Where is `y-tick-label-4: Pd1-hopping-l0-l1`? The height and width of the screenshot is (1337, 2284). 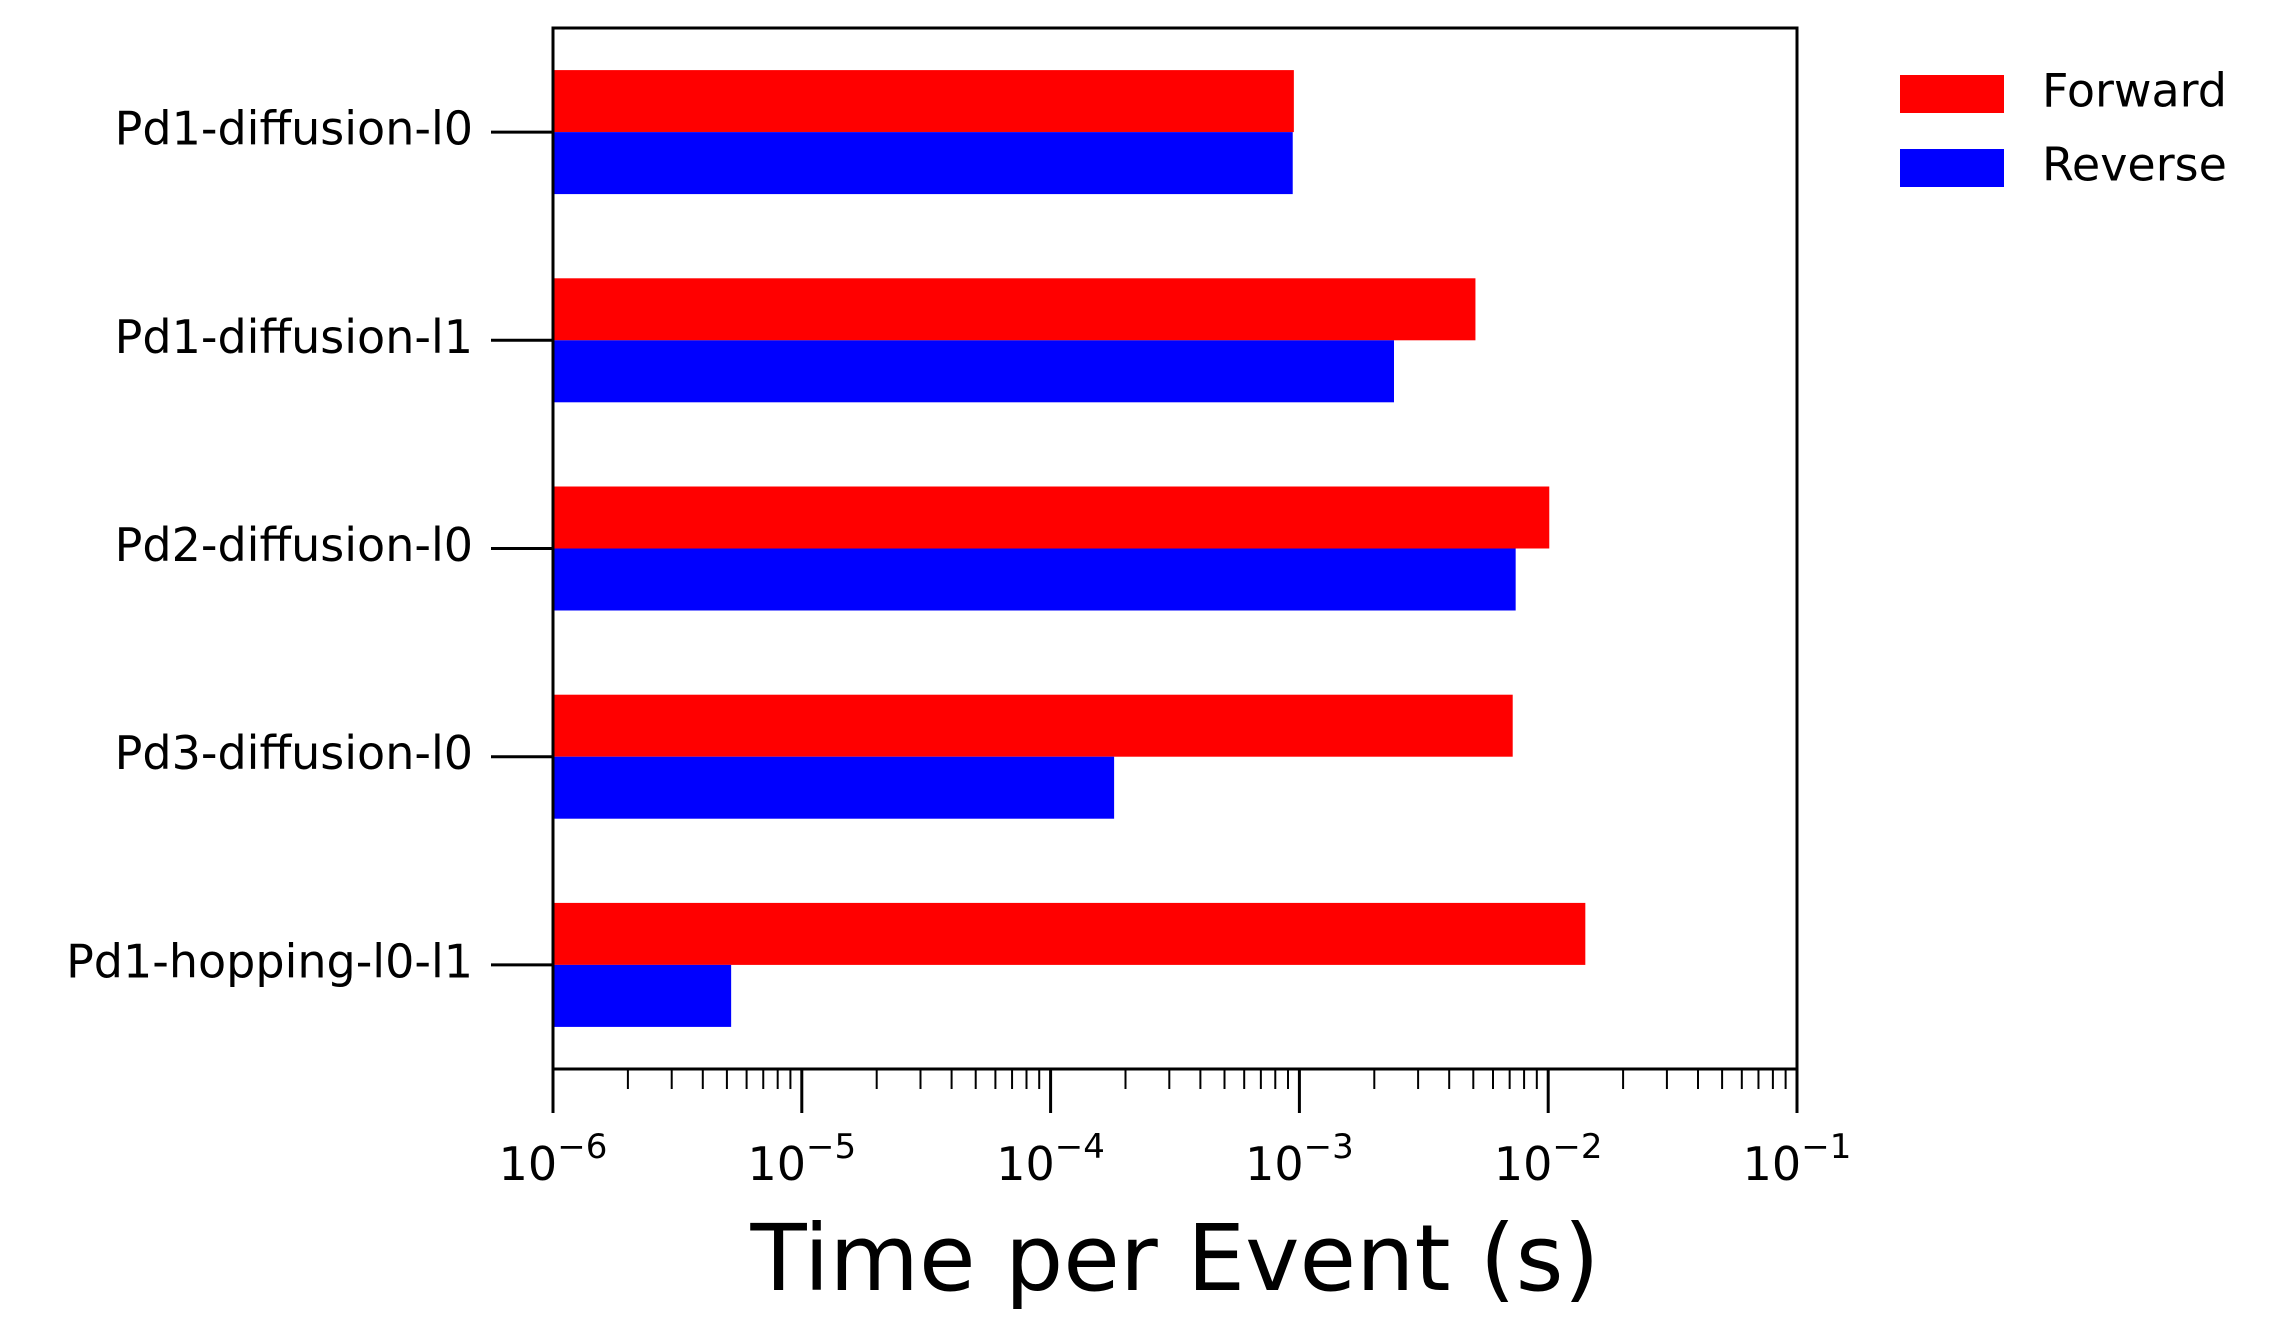
y-tick-label-4: Pd1-hopping-l0-l1 is located at coordinates (269, 961).